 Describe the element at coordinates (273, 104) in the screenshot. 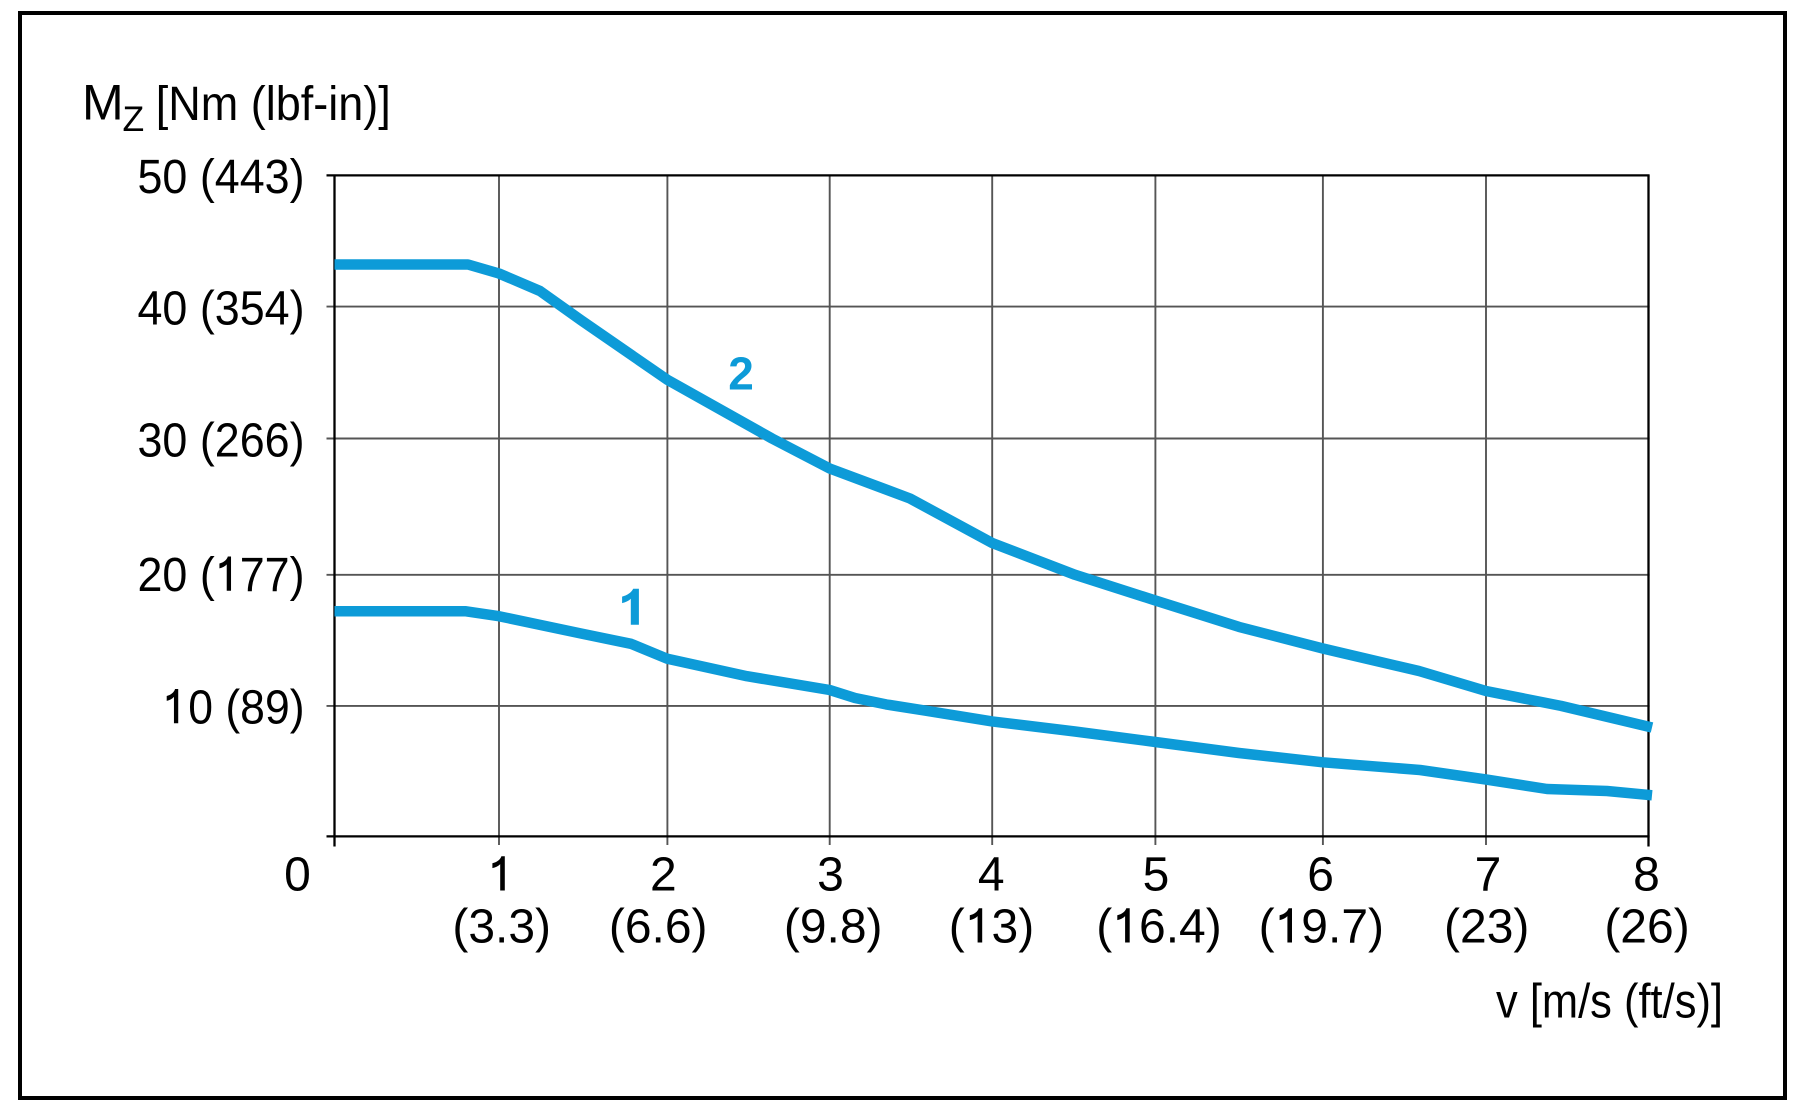

I see `svg-text: [Nm (lbf-in)]` at that location.